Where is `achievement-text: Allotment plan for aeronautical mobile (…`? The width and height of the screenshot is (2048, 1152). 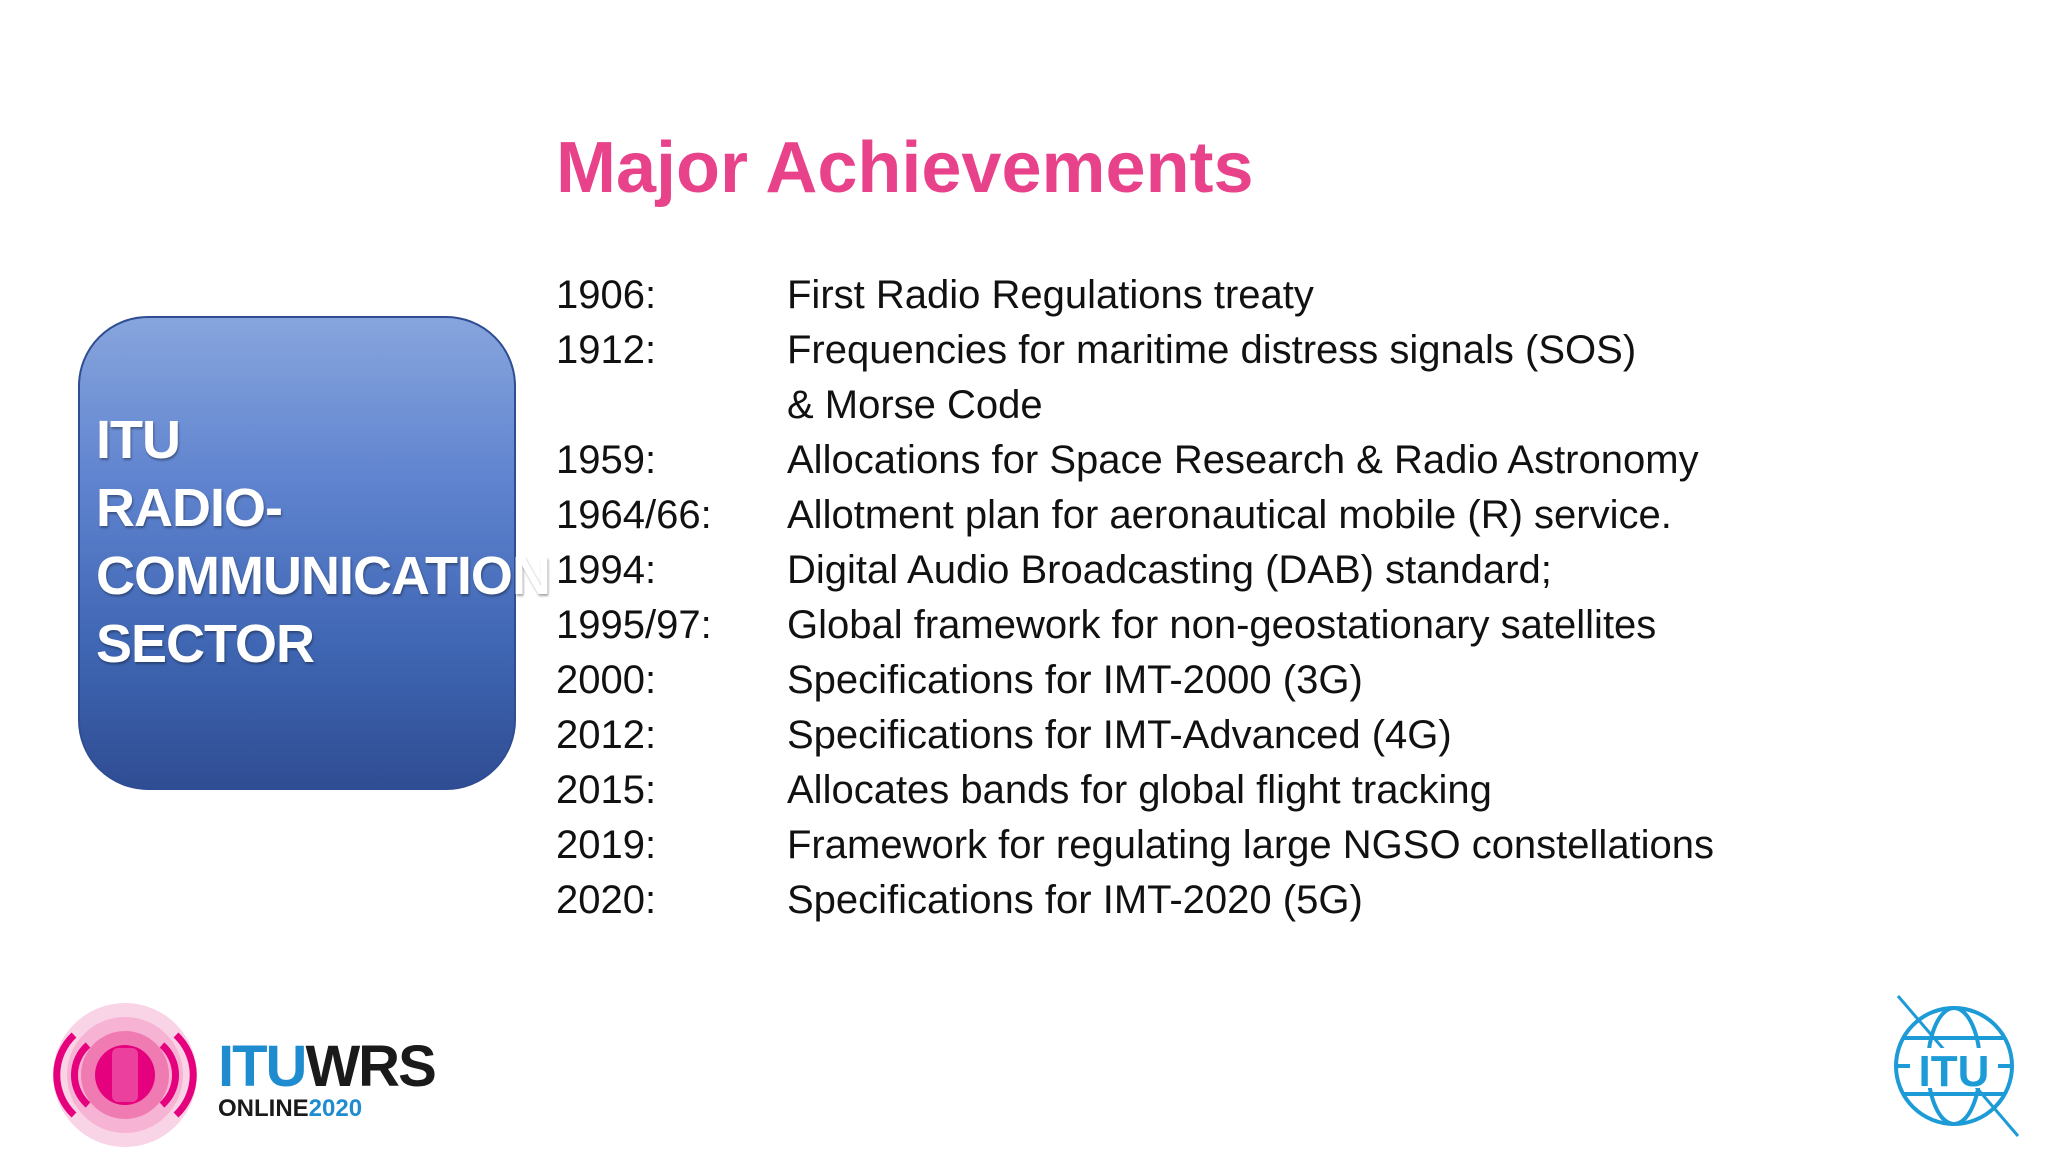
achievement-text: Allotment plan for aeronautical mobile (… is located at coordinates (1229, 515).